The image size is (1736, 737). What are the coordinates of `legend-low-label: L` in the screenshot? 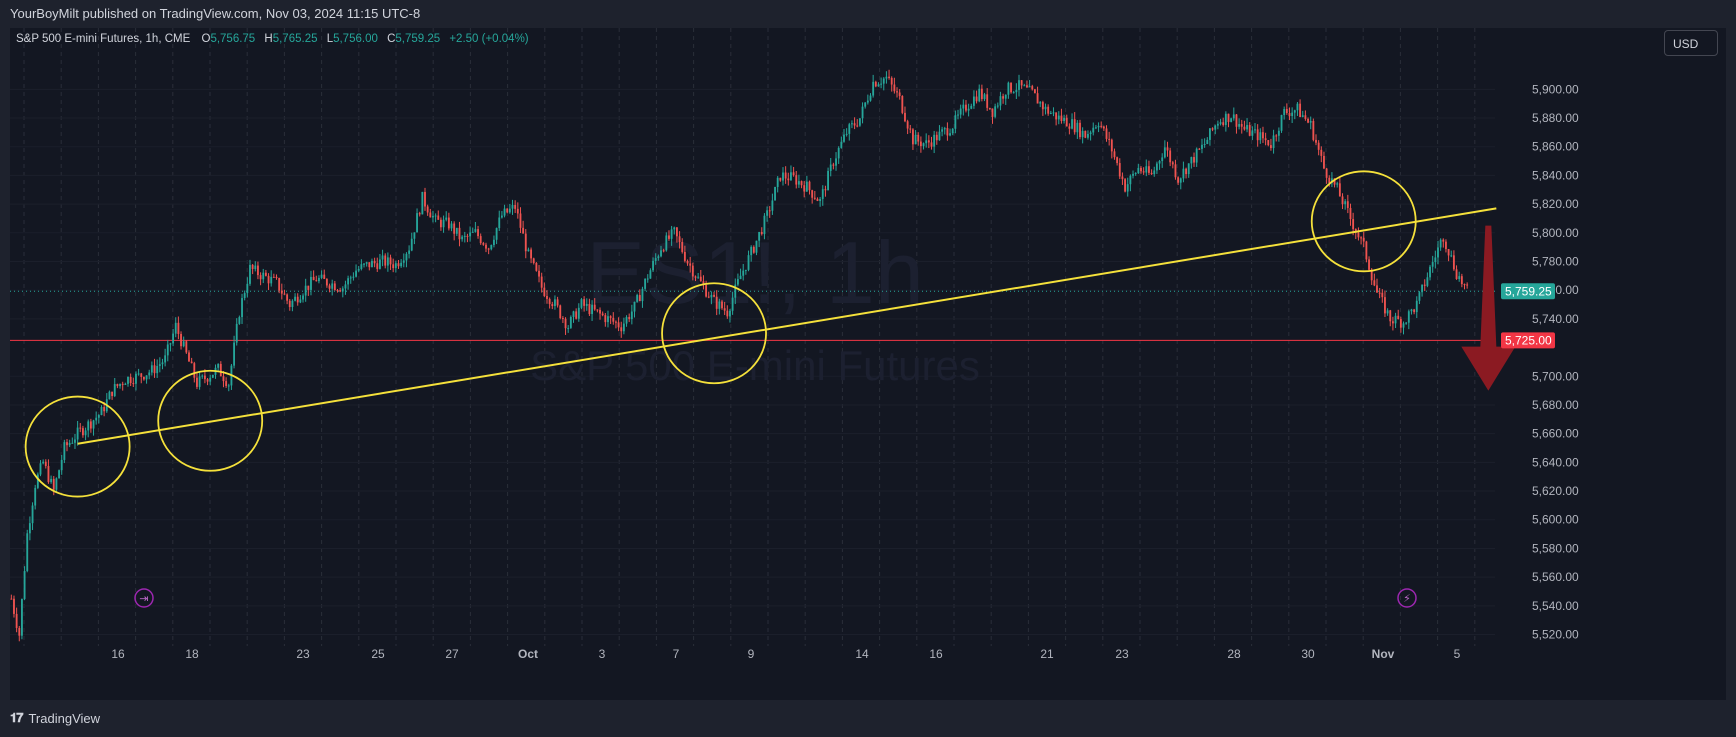 It's located at (330, 39).